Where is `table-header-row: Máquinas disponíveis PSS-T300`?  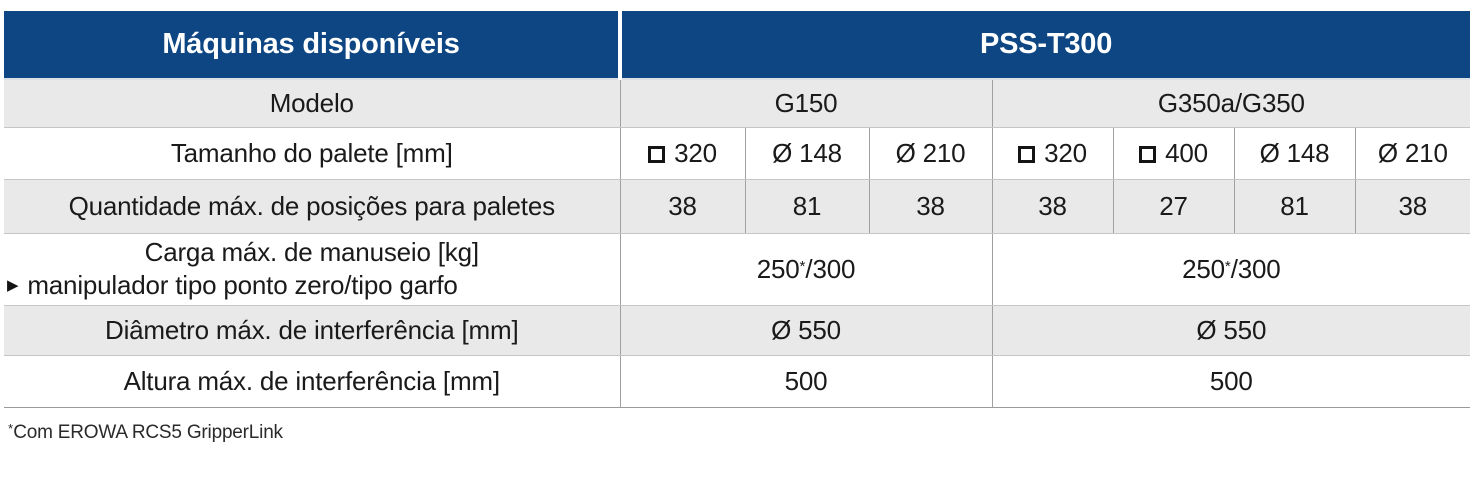
table-header-row: Máquinas disponíveis PSS-T300 is located at coordinates (737, 45).